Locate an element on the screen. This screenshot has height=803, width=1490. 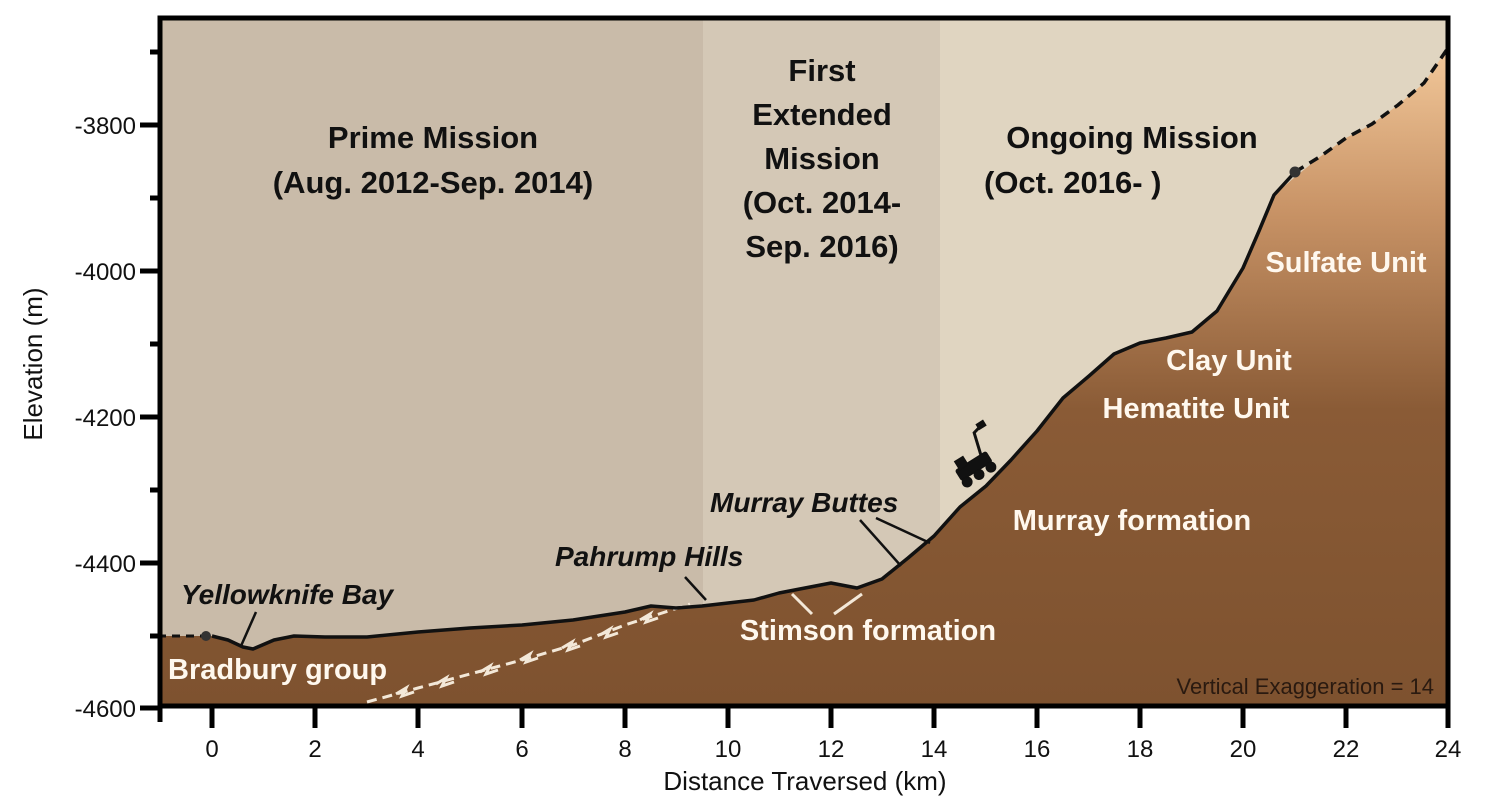
y-axis is located at coordinates (150, 380).